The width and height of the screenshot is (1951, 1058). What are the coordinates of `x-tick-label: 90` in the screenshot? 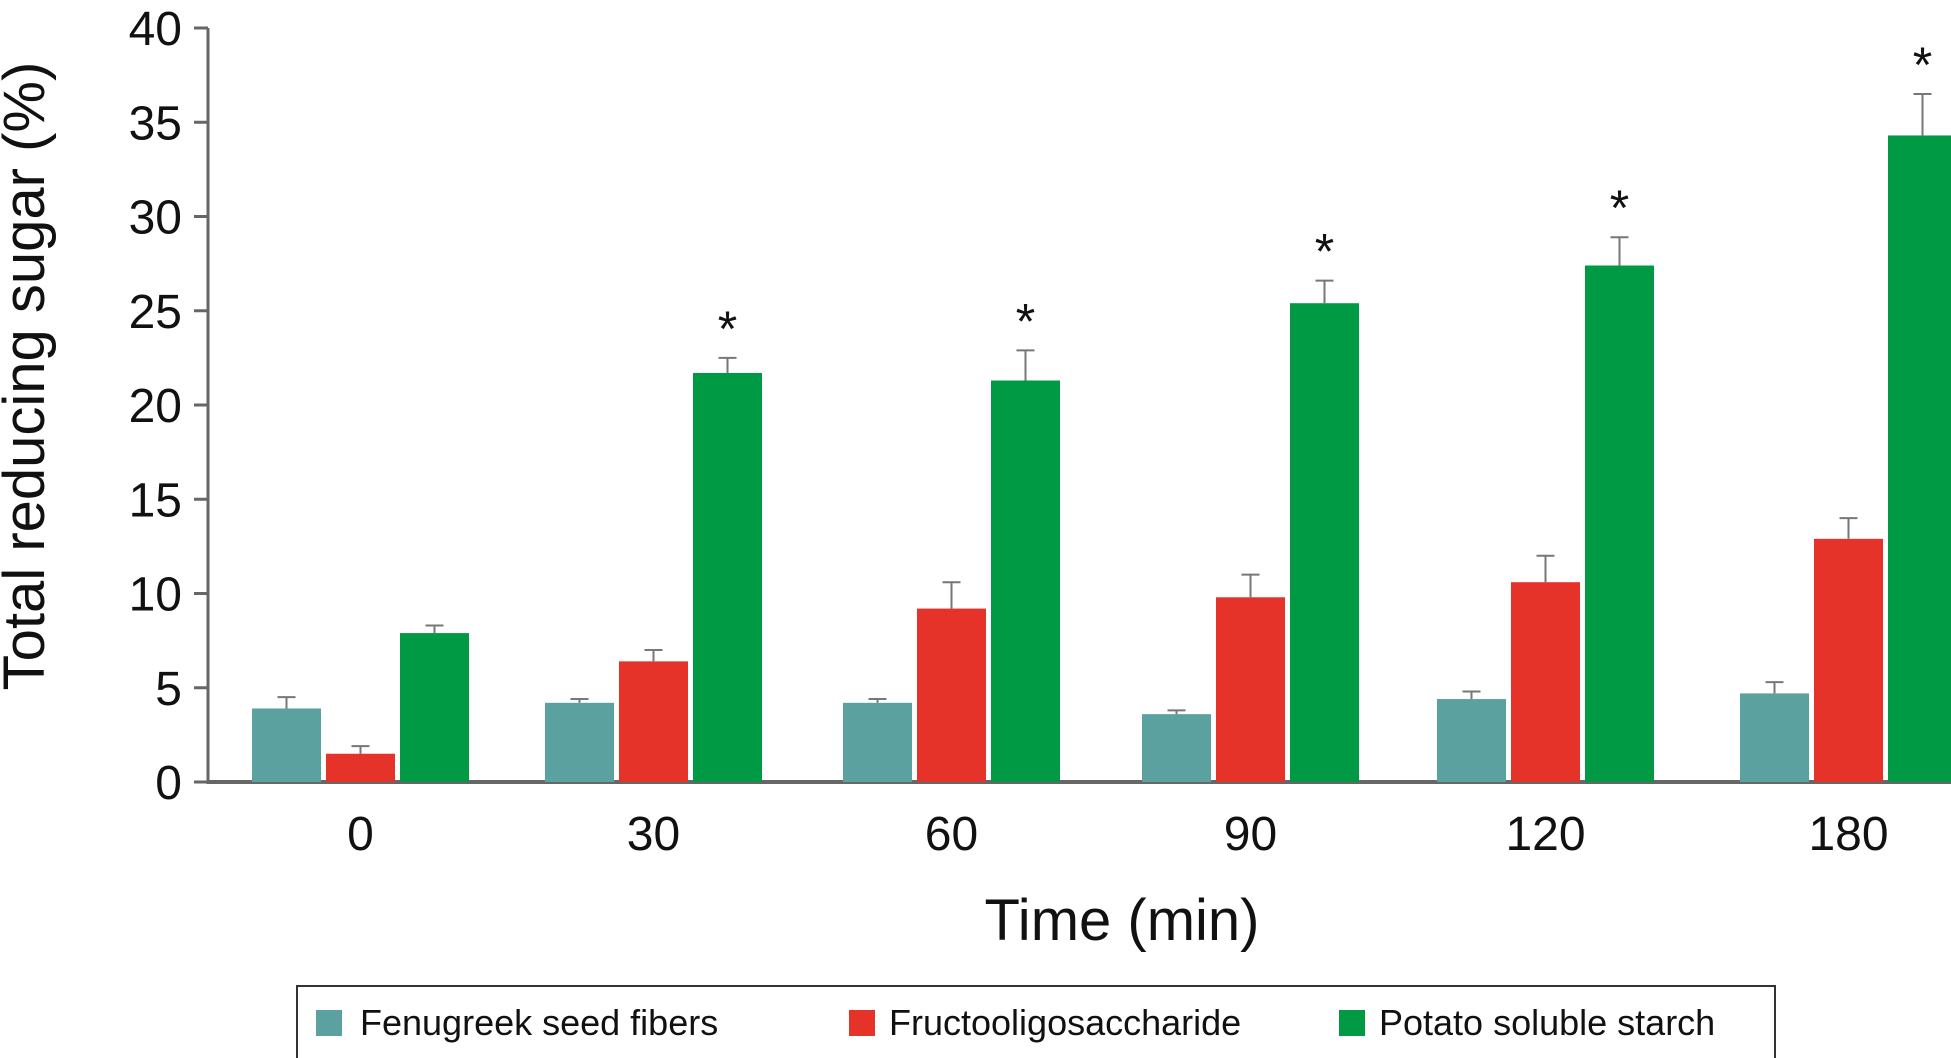 It's located at (1250, 834).